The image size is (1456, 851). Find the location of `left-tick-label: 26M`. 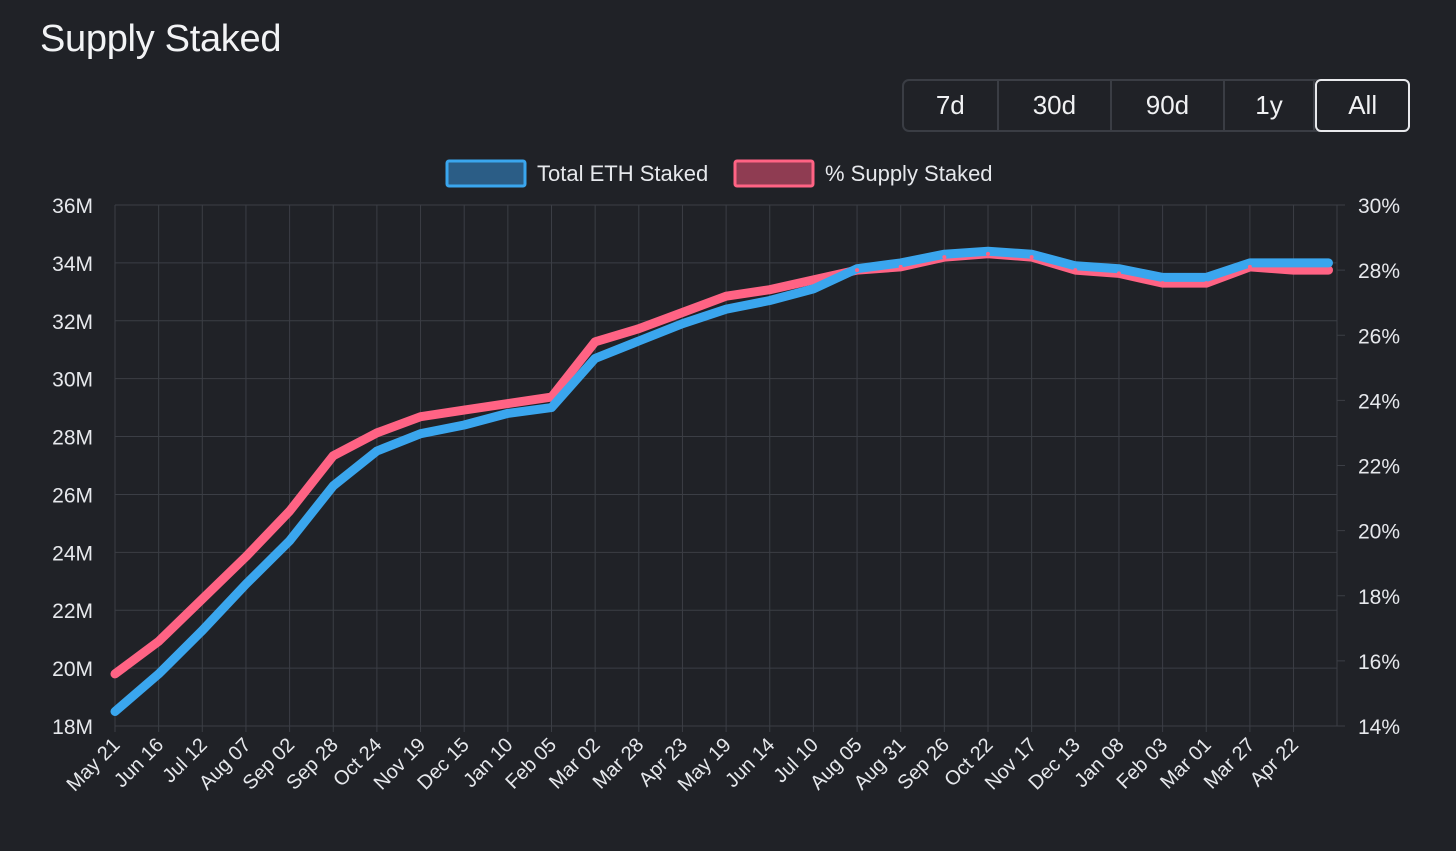

left-tick-label: 26M is located at coordinates (72, 495).